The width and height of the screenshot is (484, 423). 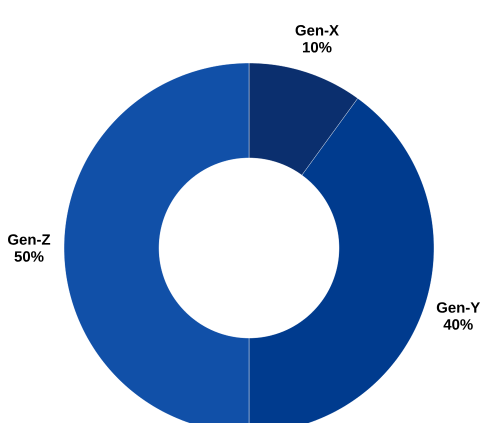 What do you see at coordinates (317, 30) in the screenshot?
I see `slice-label: Gen-X` at bounding box center [317, 30].